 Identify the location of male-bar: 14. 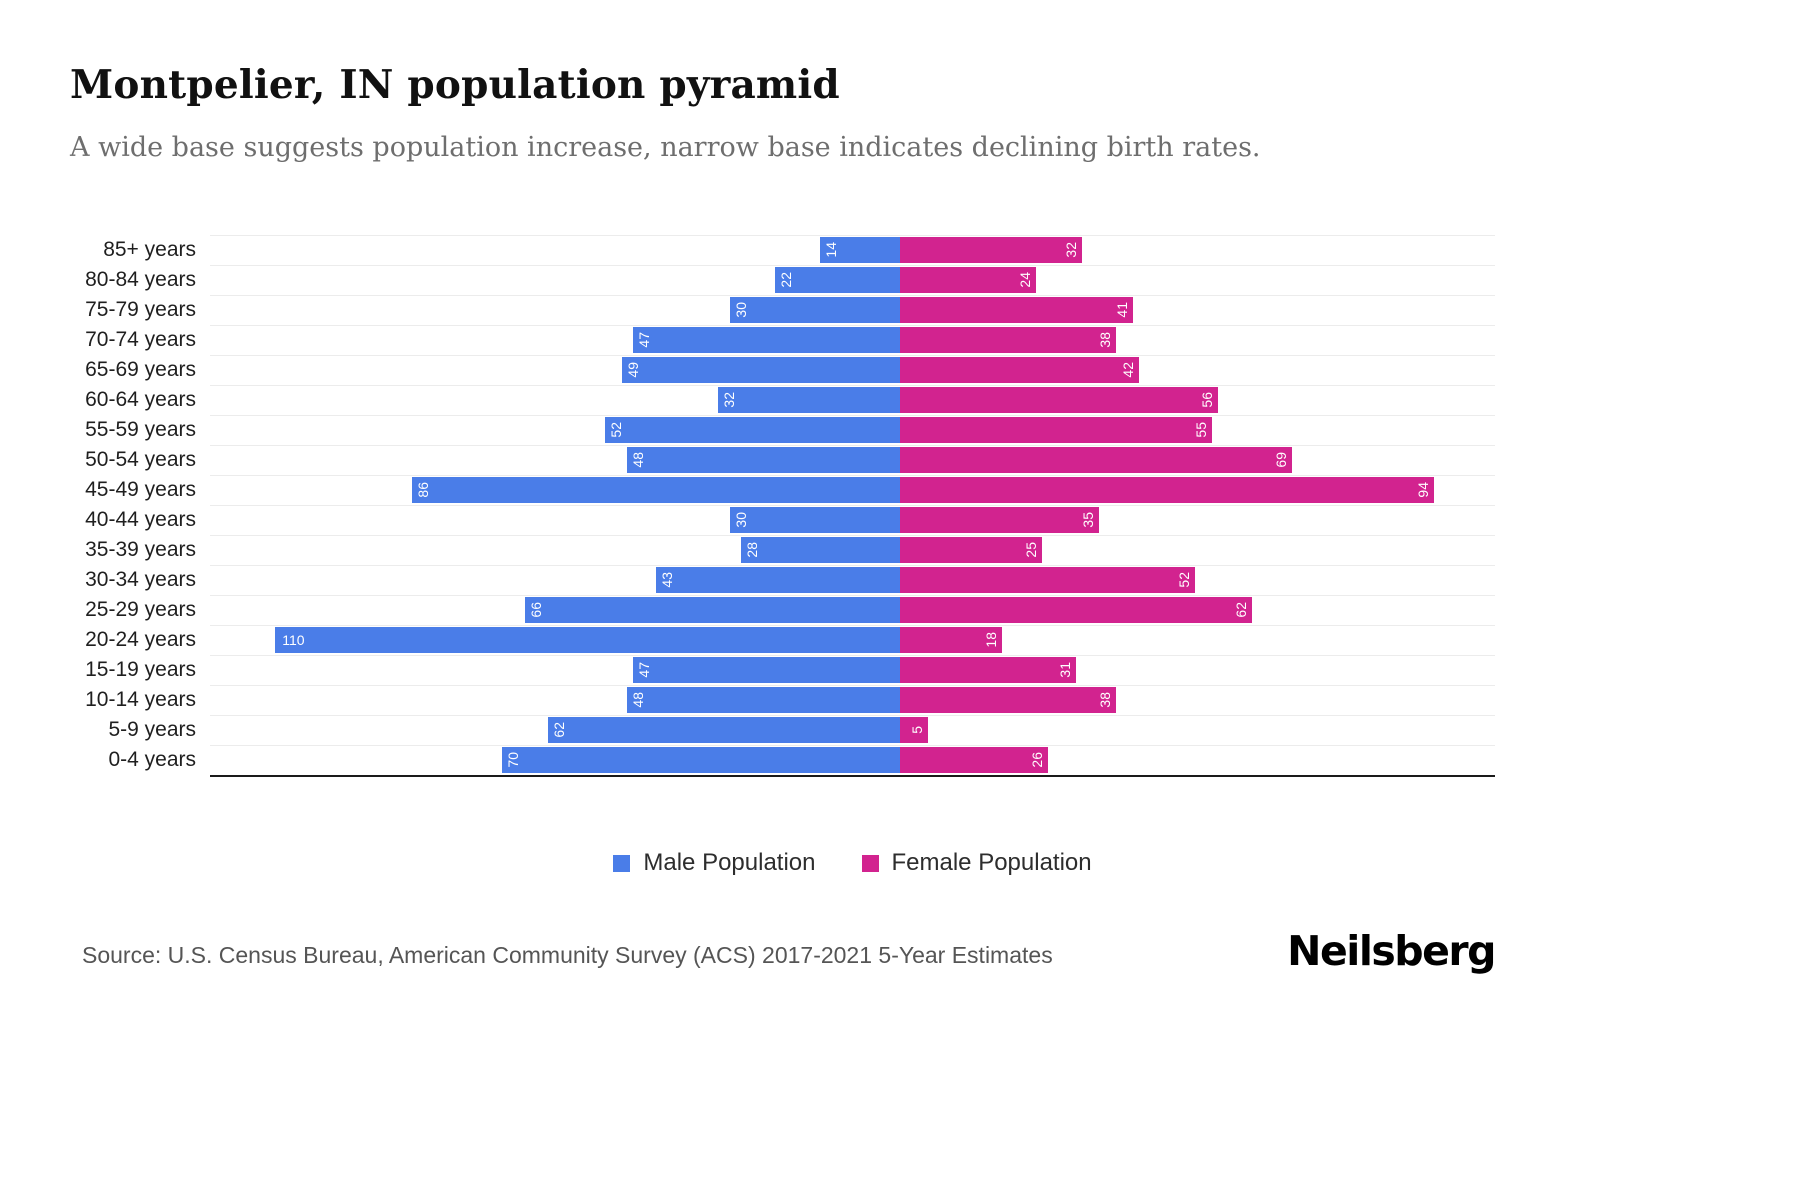
(860, 250).